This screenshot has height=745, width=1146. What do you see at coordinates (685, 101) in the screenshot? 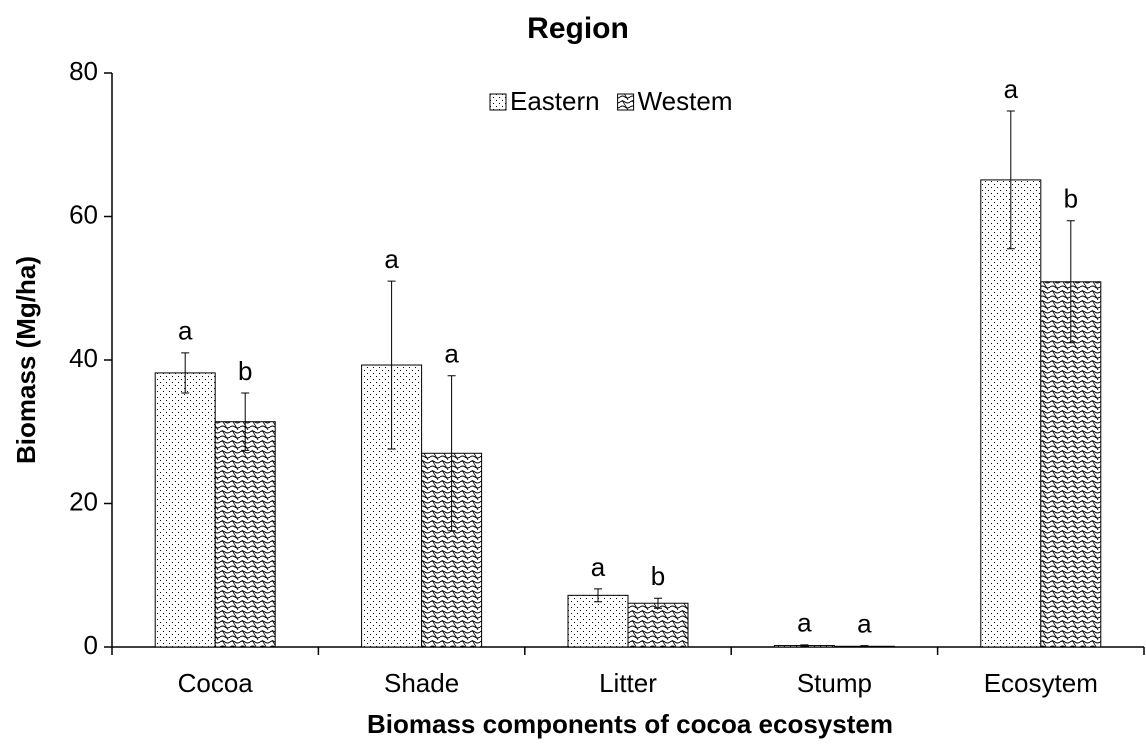
I see `legend-label: Westem` at bounding box center [685, 101].